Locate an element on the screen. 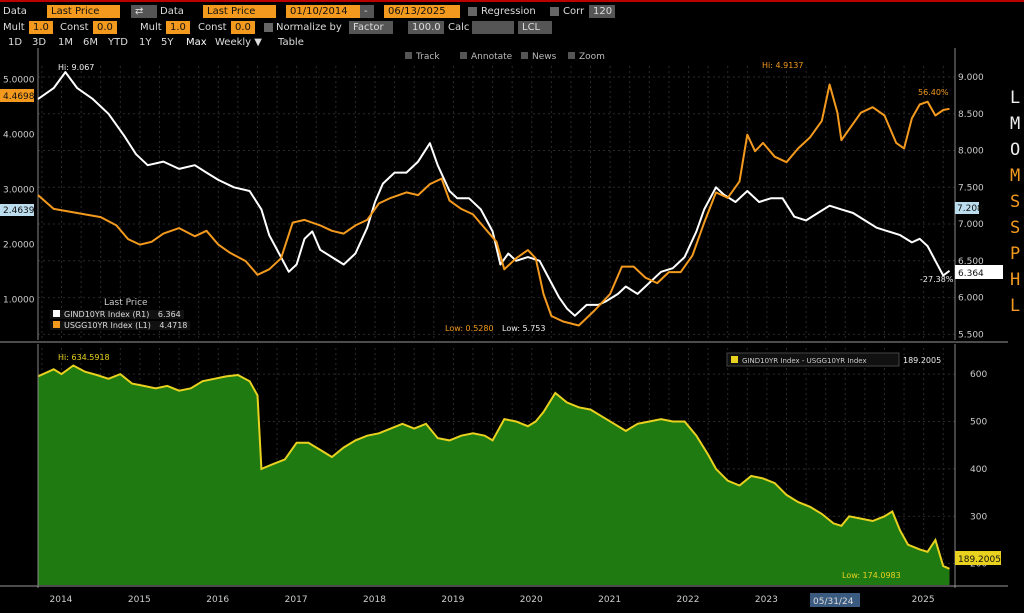 The width and height of the screenshot is (1024, 613). spread-low-tag-bg is located at coordinates (874, 574).